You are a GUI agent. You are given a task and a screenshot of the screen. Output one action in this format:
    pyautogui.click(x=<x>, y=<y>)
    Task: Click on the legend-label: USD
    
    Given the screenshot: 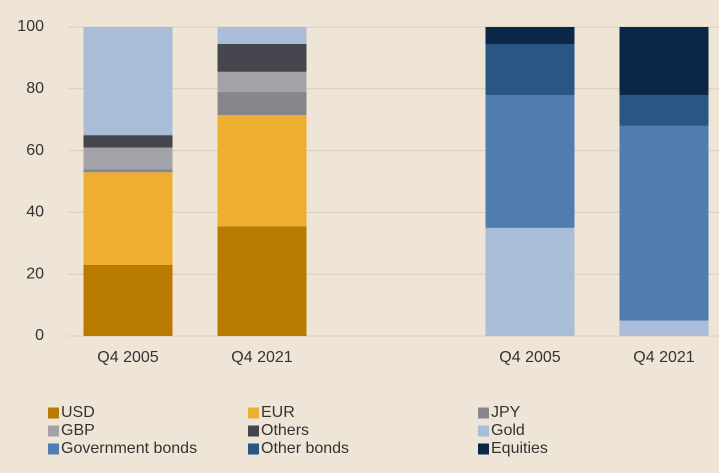 What is the action you would take?
    pyautogui.click(x=78, y=412)
    